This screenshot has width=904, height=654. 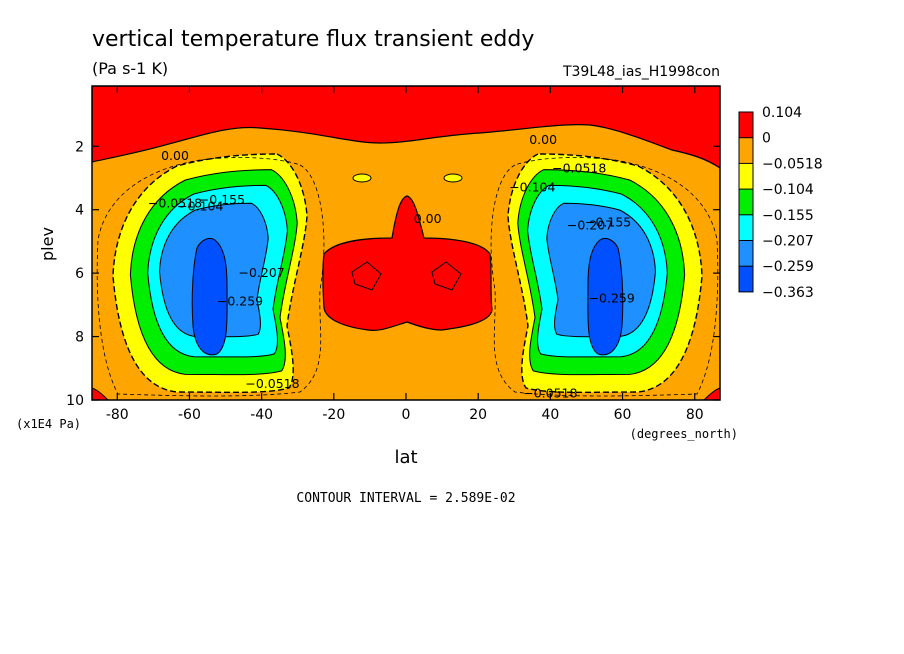 I want to click on colorbar-label: −0.363, so click(x=788, y=293).